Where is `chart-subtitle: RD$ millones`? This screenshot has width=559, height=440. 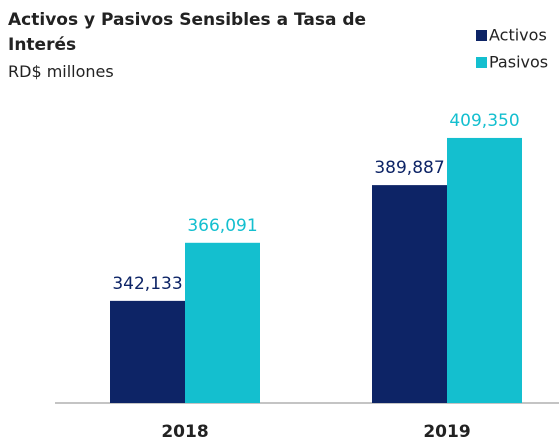
chart-subtitle: RD$ millones is located at coordinates (61, 71).